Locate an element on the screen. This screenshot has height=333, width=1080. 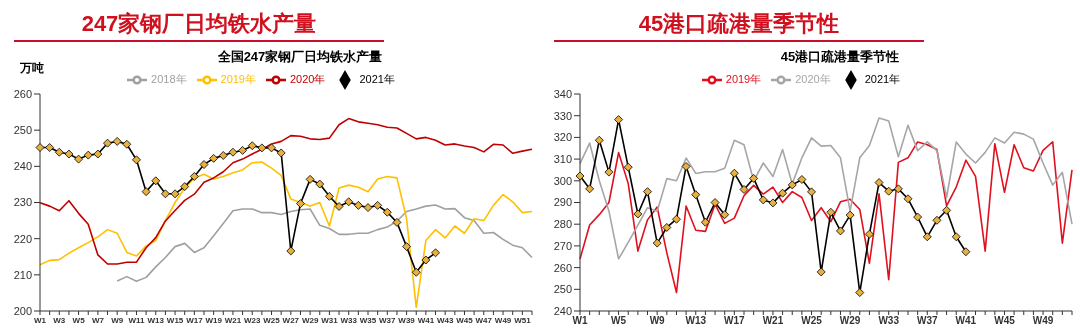
y-tick-label: 320 is located at coordinates (562, 137).